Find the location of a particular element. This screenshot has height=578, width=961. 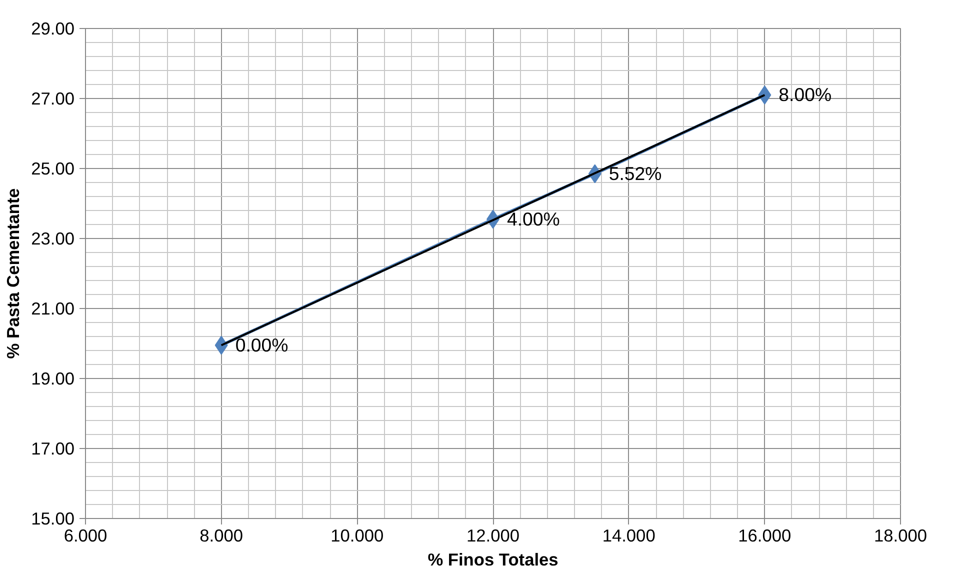

x-tick-label: 12.000 is located at coordinates (493, 536).